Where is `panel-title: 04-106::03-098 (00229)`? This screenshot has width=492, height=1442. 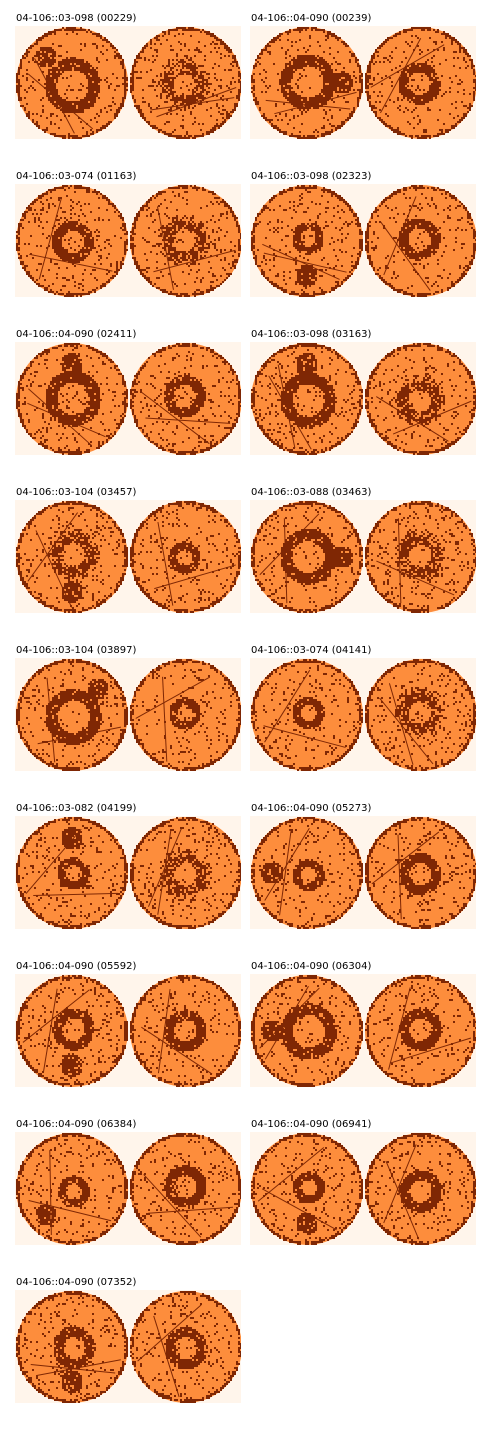
panel-title: 04-106::03-098 (00229) is located at coordinates (76, 19).